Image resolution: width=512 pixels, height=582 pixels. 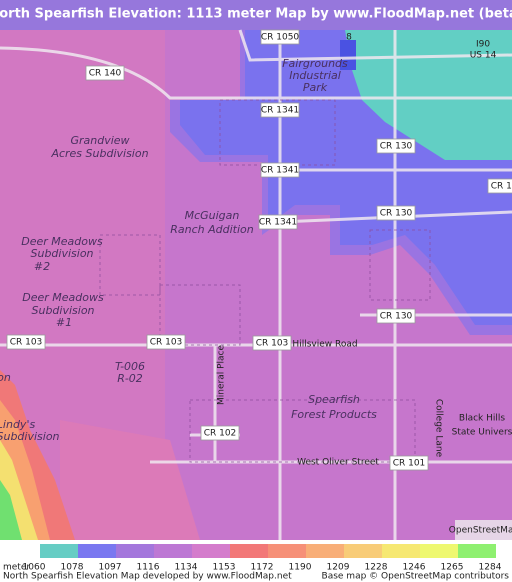 I want to click on road-label: US 14, so click(x=483, y=56).